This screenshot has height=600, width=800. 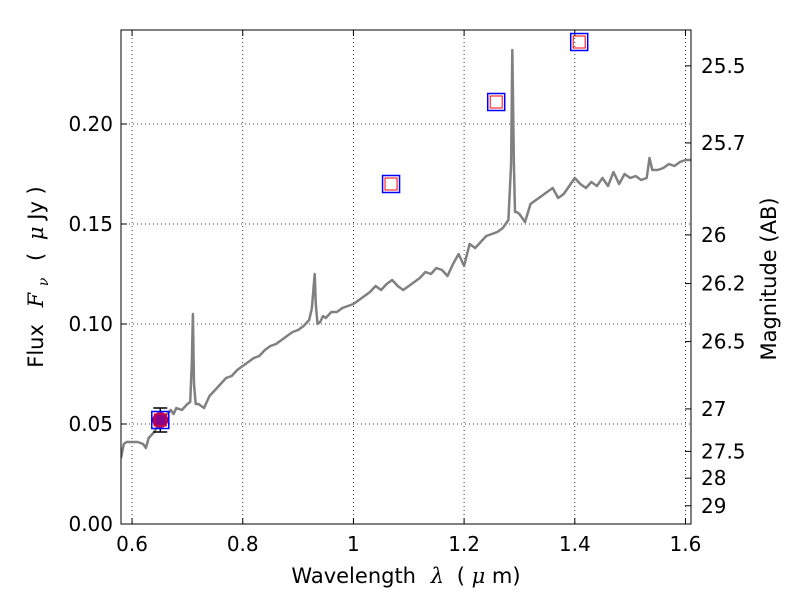 I want to click on y-axis-label-text: Flux, so click(x=36, y=346).